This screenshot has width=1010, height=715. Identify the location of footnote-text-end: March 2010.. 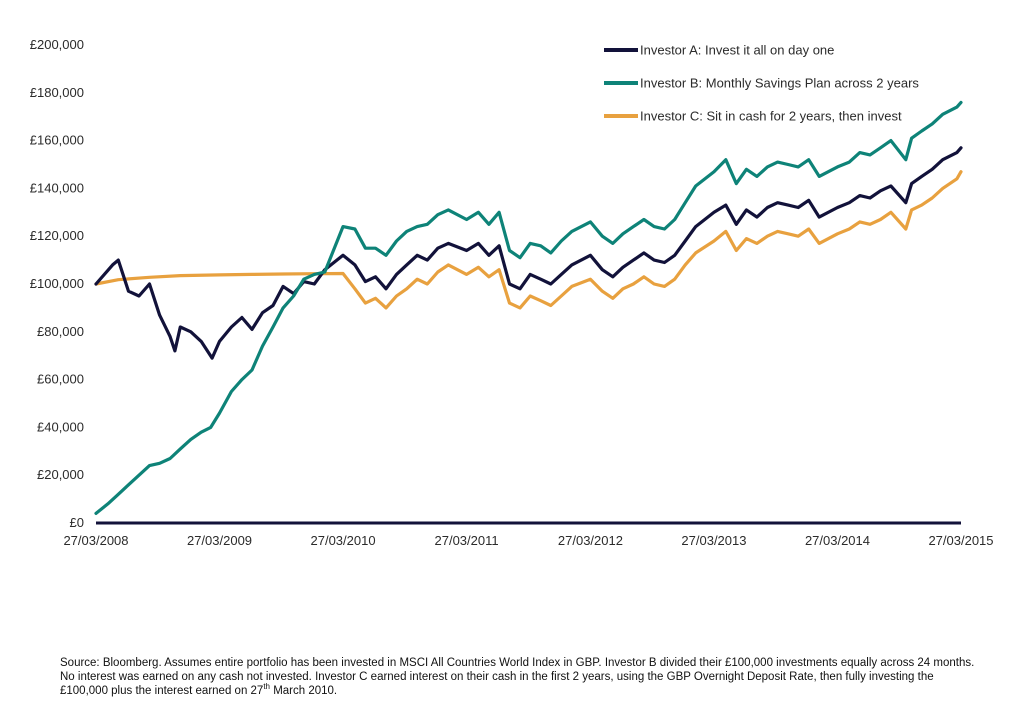
(304, 691).